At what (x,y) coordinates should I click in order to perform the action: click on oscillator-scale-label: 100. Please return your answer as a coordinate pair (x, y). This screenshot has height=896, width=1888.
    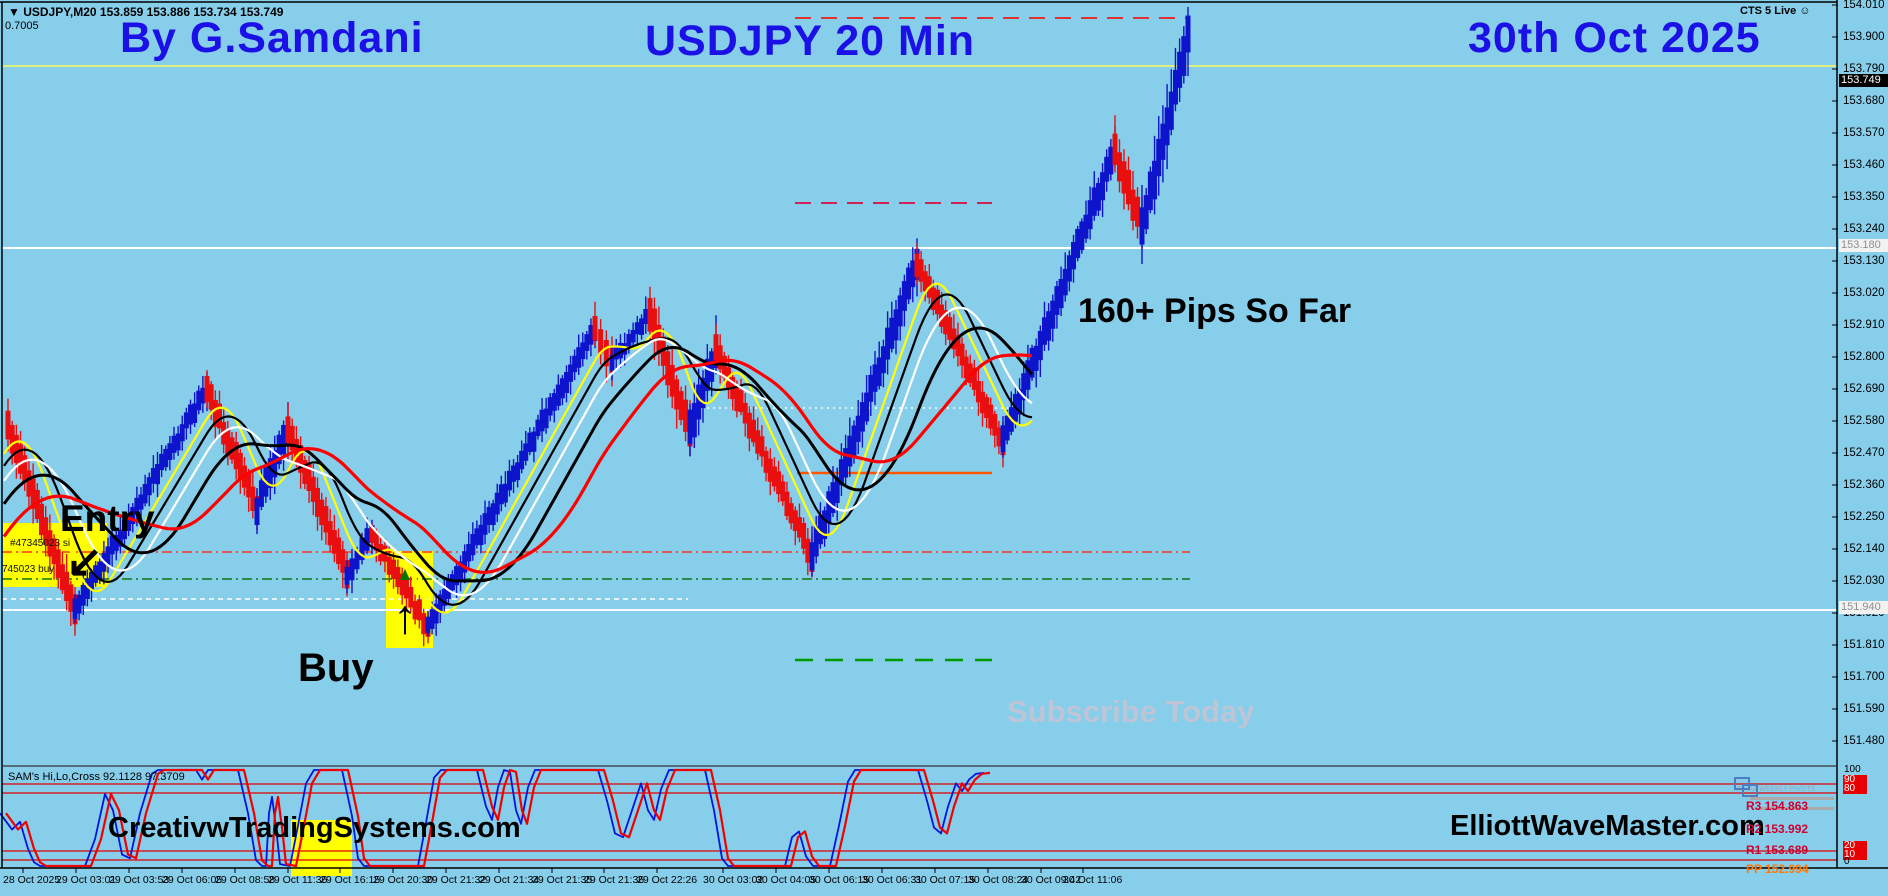
    Looking at the image, I should click on (1852, 769).